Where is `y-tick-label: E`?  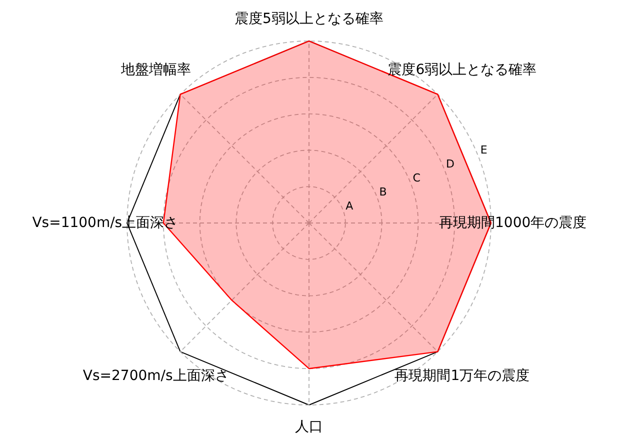
y-tick-label: E is located at coordinates (484, 150).